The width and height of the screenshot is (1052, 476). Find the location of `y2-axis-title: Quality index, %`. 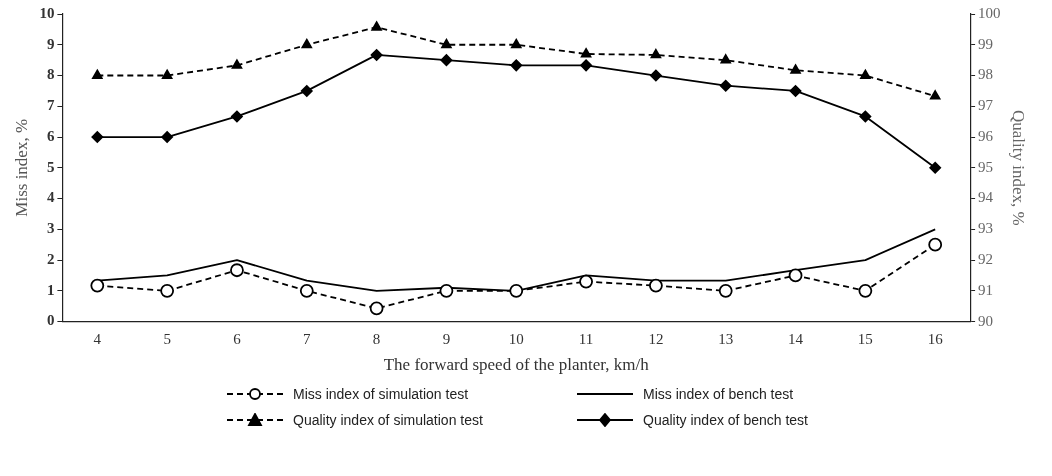

y2-axis-title: Quality index, % is located at coordinates (1019, 167).